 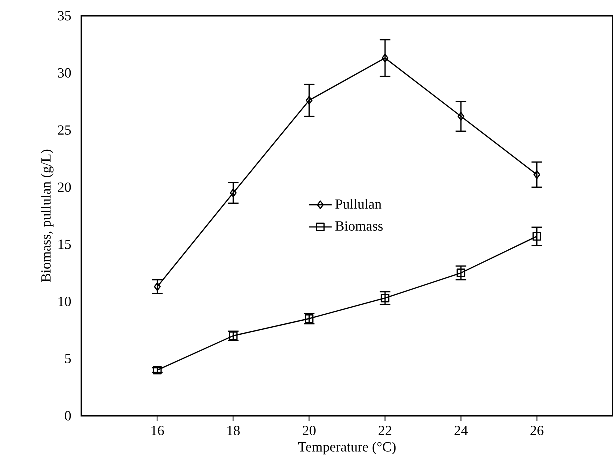 What do you see at coordinates (65, 130) in the screenshot?
I see `y-tick-label: 25` at bounding box center [65, 130].